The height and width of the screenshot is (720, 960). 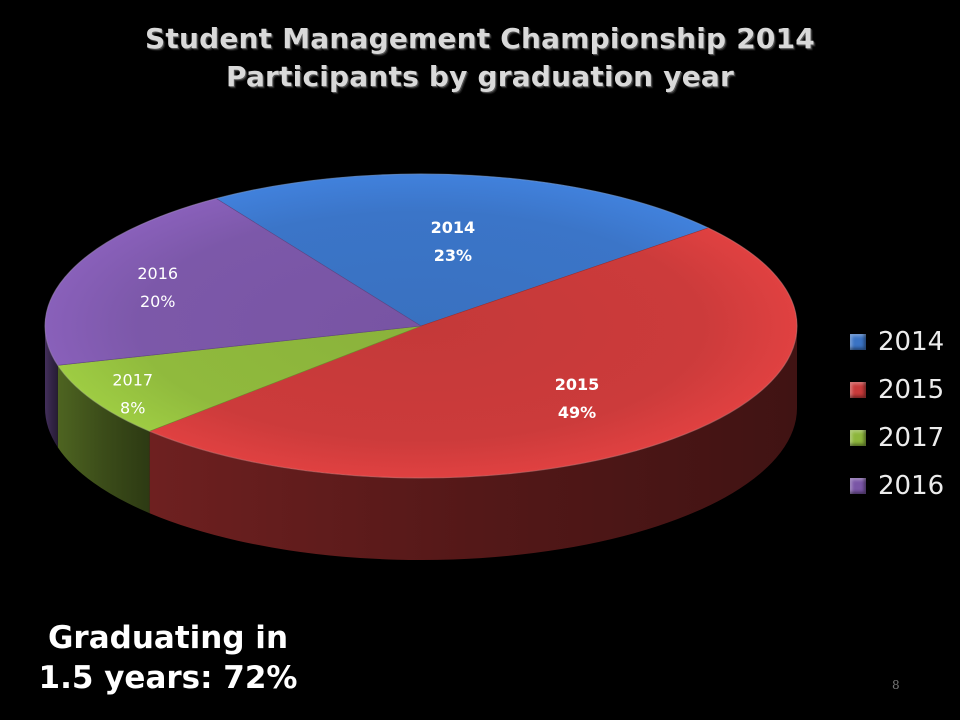 I want to click on legend-item-2017: 2017, so click(x=905, y=438).